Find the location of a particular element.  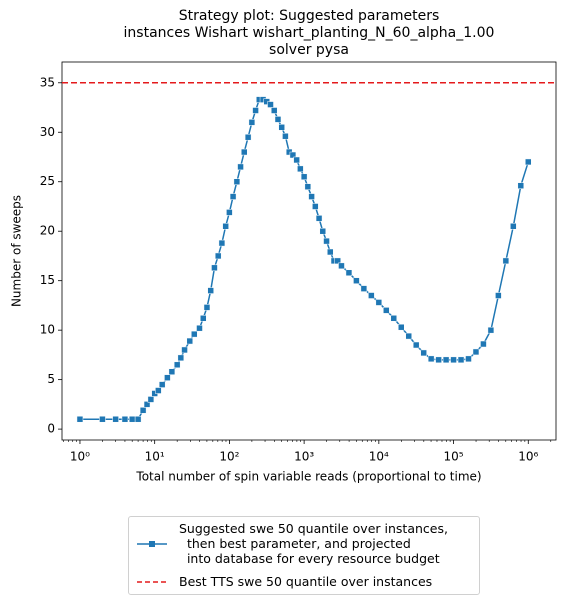

y-axis-label: Number of sweeps is located at coordinates (17, 251).